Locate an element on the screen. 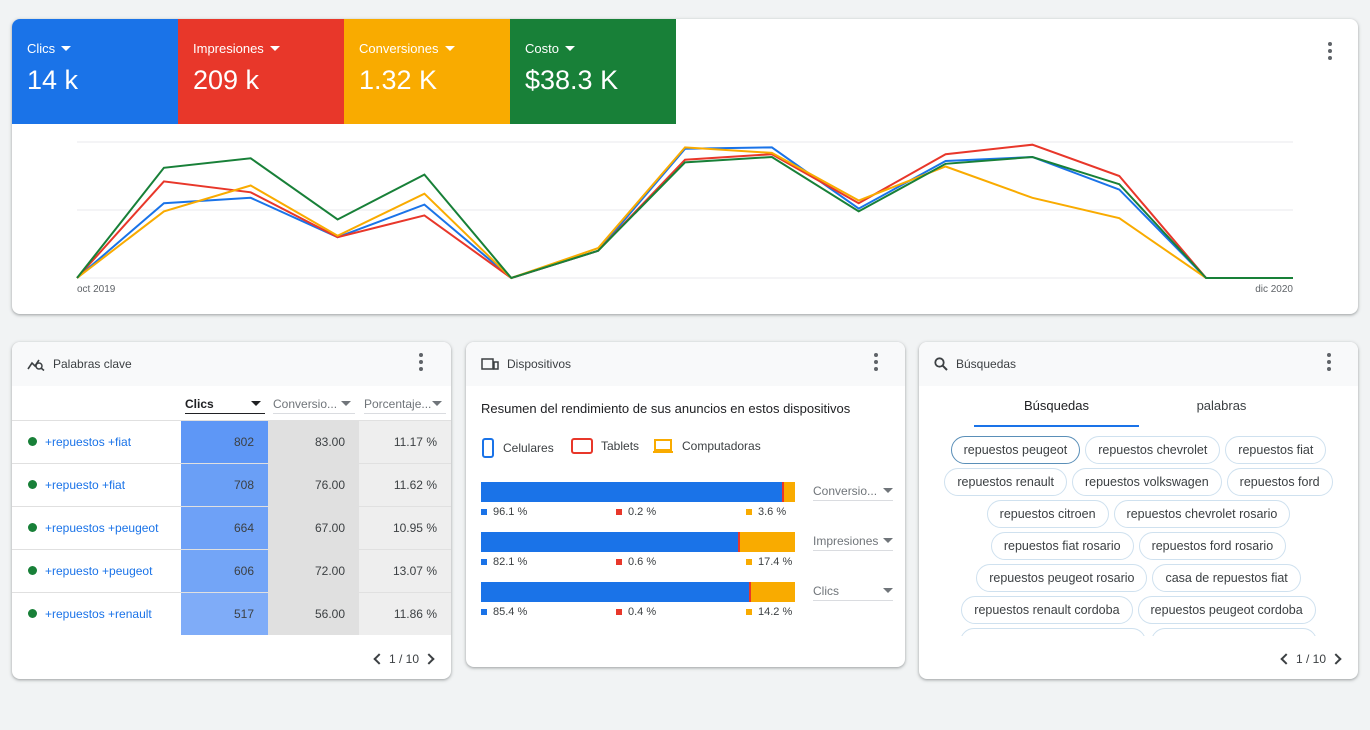 The image size is (1370, 730). conversions-cell: 83.00 is located at coordinates (313, 442).